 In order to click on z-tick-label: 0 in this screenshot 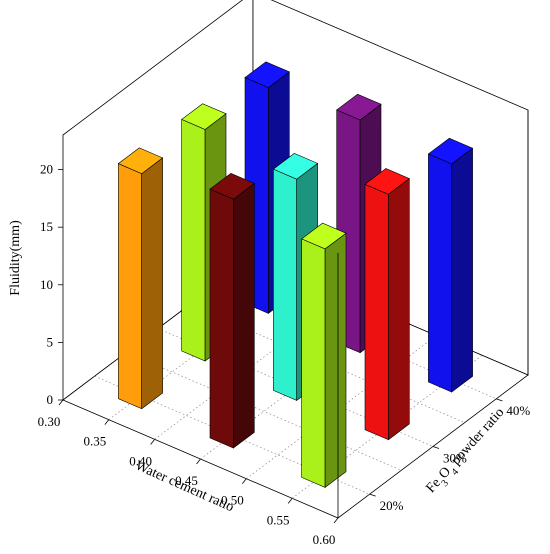, I will do `click(50, 399)`.